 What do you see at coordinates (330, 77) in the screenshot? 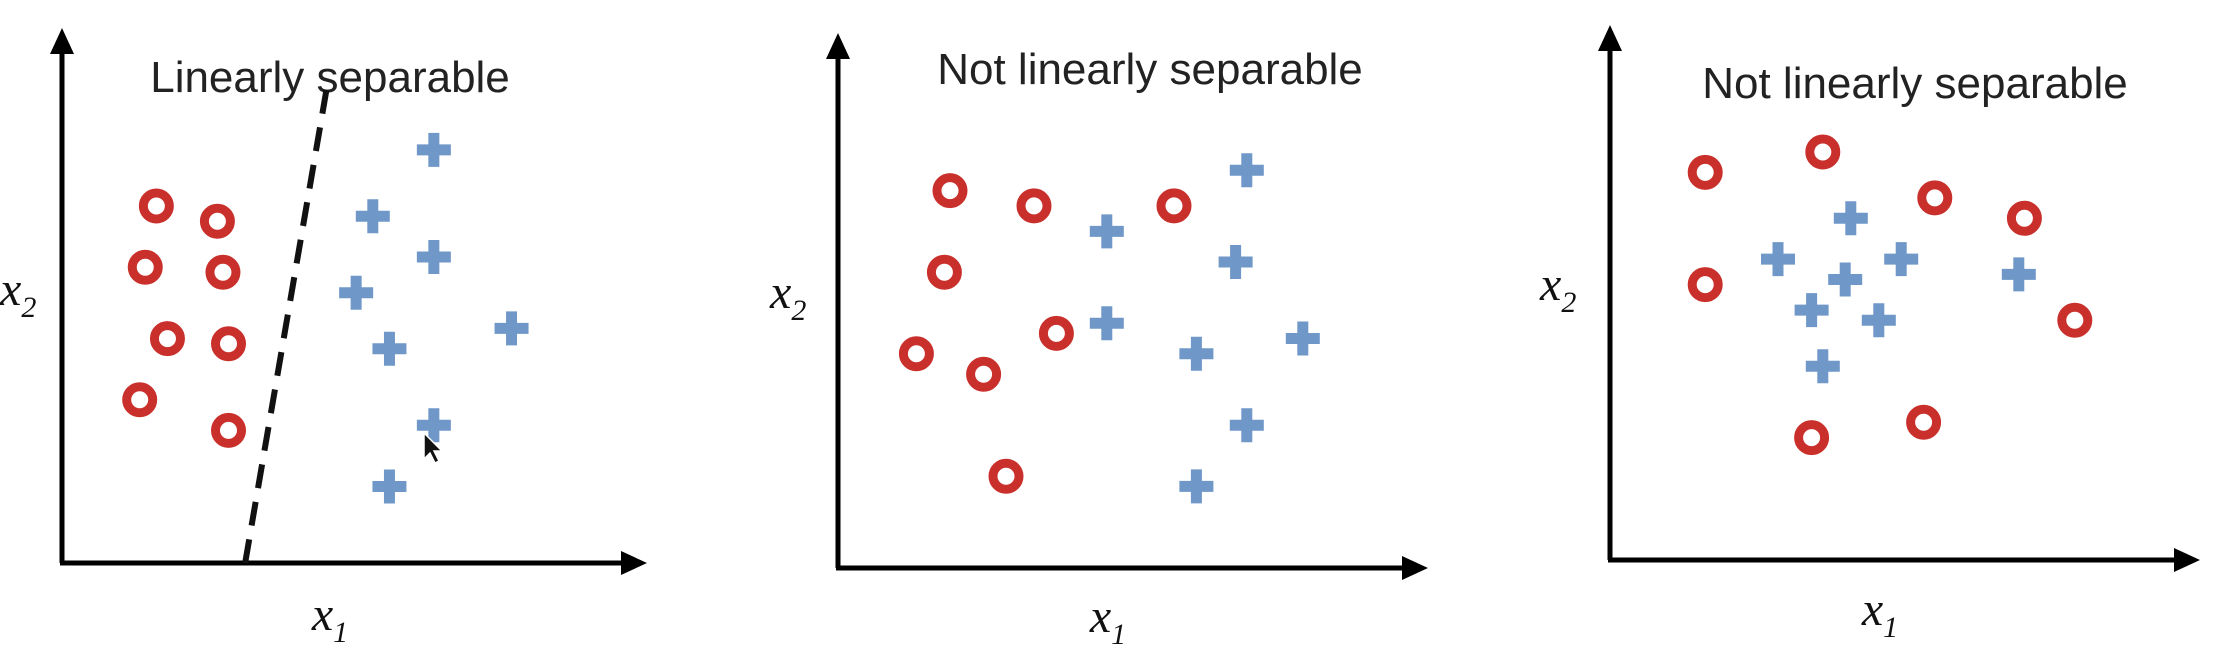
I see `panel-title: Linearly separable` at bounding box center [330, 77].